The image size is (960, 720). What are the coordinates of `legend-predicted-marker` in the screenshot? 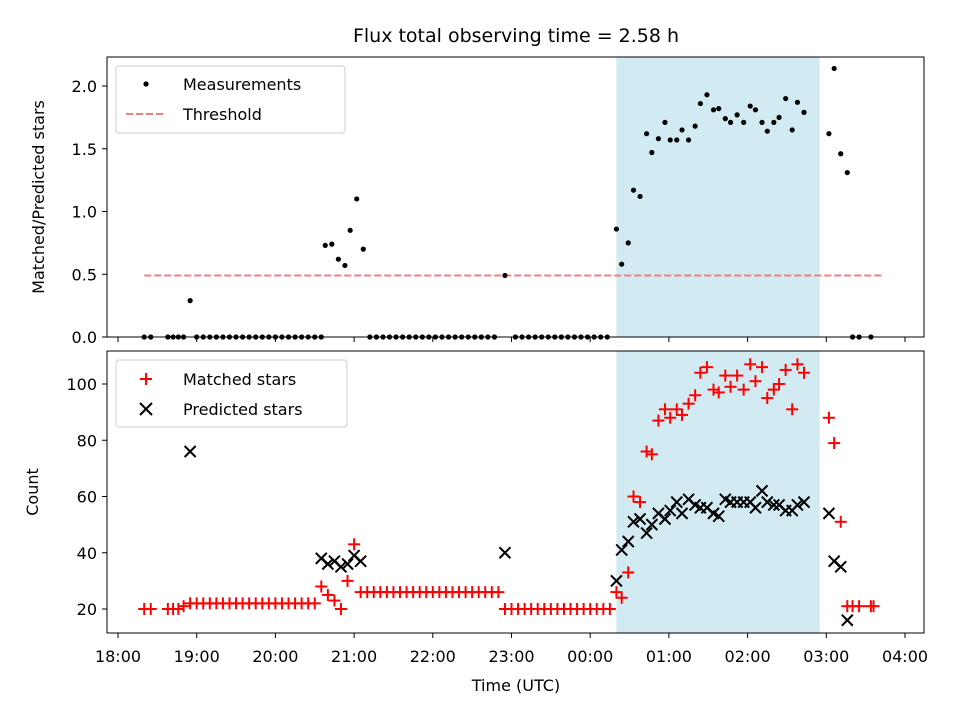 It's located at (146, 409).